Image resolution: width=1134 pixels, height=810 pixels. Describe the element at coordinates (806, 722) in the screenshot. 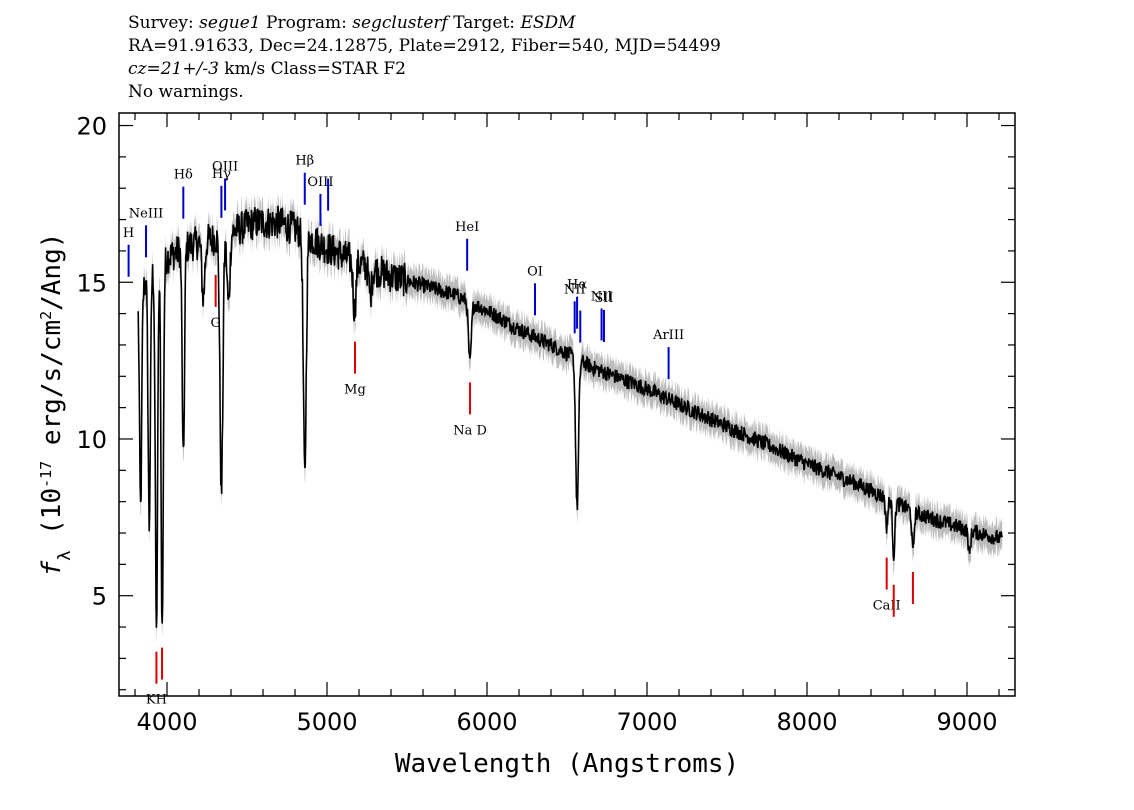

I see `x-tick-label: 8000` at that location.